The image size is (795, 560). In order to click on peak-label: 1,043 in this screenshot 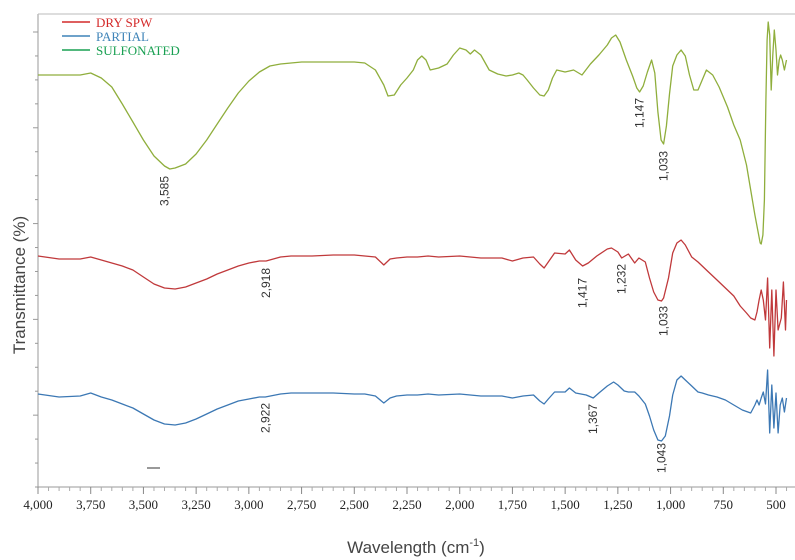, I will do `click(662, 458)`.